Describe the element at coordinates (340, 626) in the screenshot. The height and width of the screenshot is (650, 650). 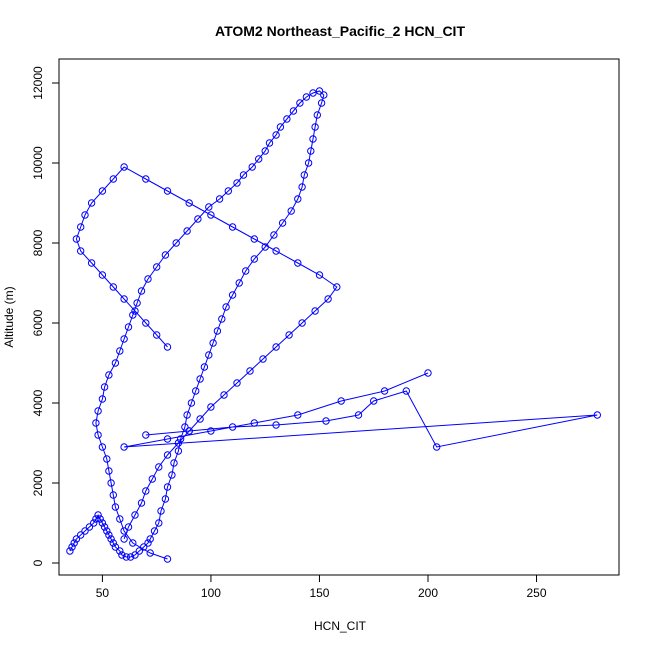
I see `x-axis-label: HCN_CIT` at that location.